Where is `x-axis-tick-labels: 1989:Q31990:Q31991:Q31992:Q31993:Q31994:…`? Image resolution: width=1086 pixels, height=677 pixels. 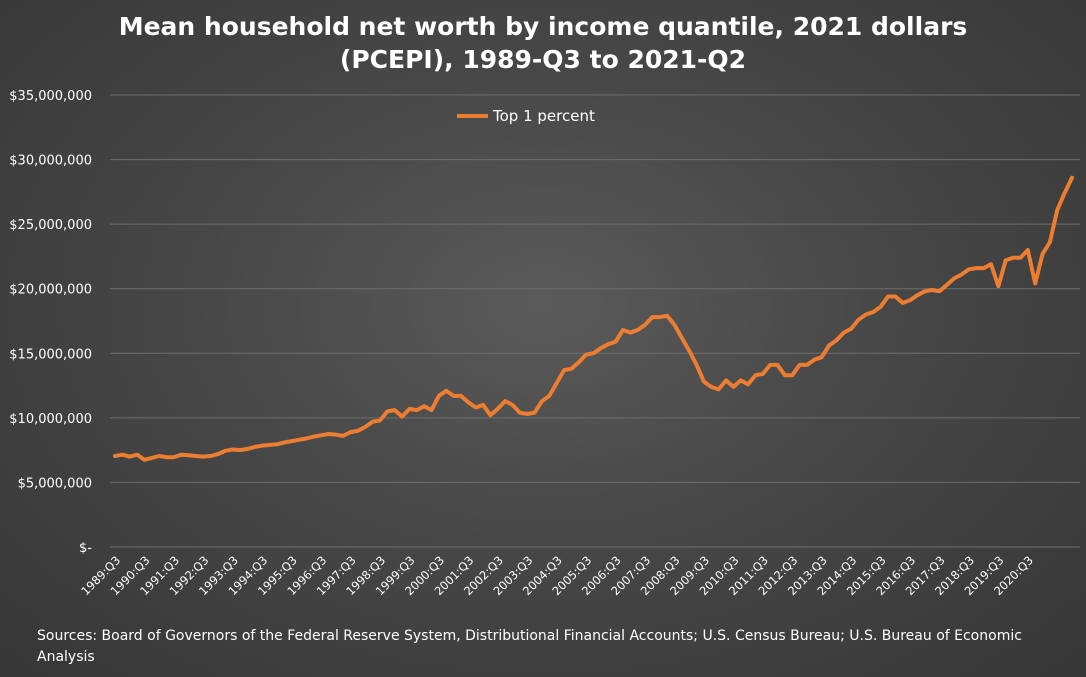
x-axis-tick-labels: 1989:Q31990:Q31991:Q31992:Q31993:Q31994:… is located at coordinates (557, 575).